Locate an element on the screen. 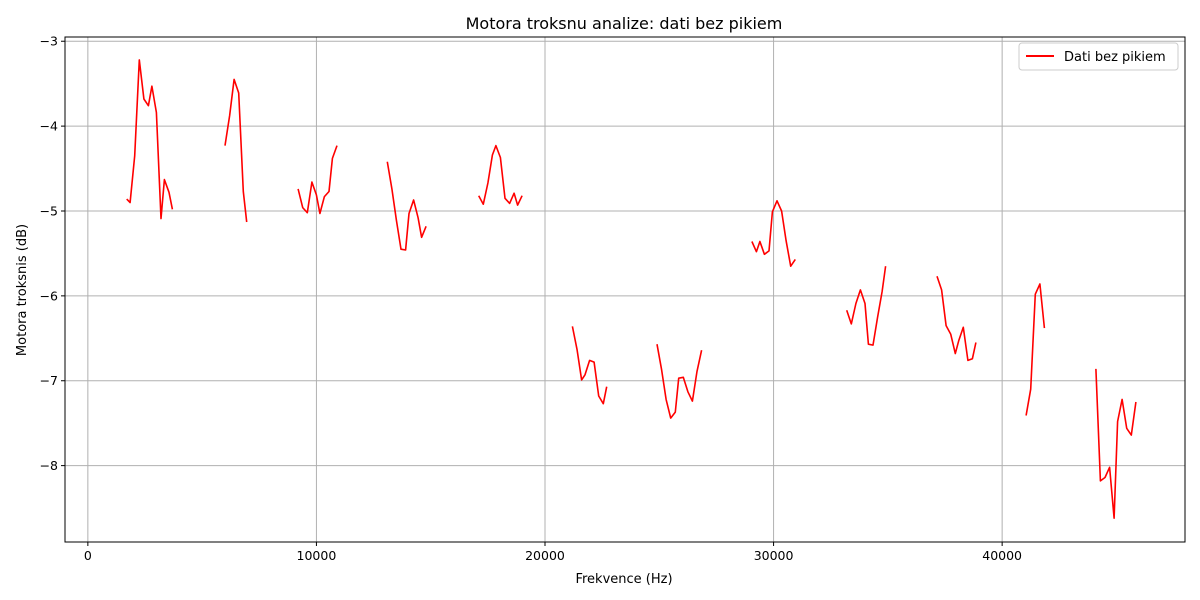  y-tick-label: −8 is located at coordinates (49, 465).